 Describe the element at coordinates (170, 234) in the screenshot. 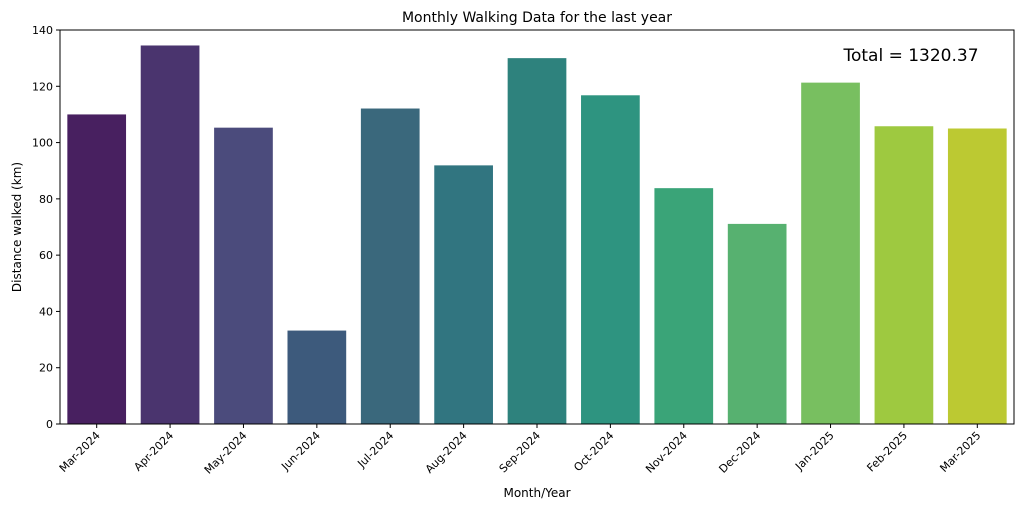

I see `bar-apr-2024` at that location.